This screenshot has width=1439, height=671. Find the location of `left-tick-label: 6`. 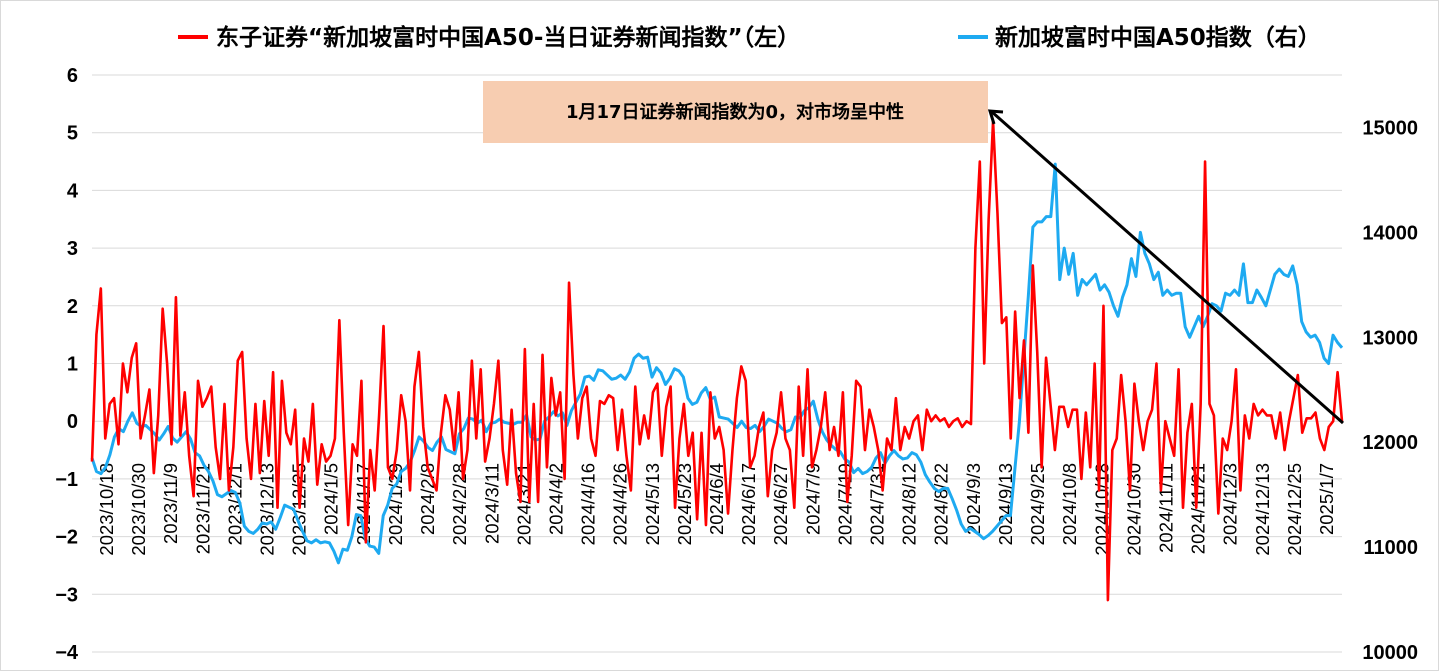

left-tick-label: 6 is located at coordinates (72, 76).